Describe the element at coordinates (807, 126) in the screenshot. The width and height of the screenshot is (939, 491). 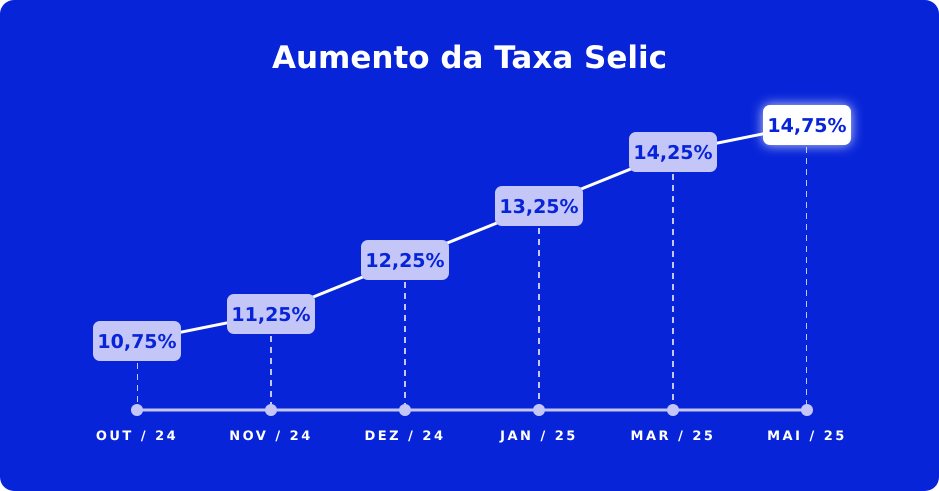
I see `data-label: 14,75%` at that location.